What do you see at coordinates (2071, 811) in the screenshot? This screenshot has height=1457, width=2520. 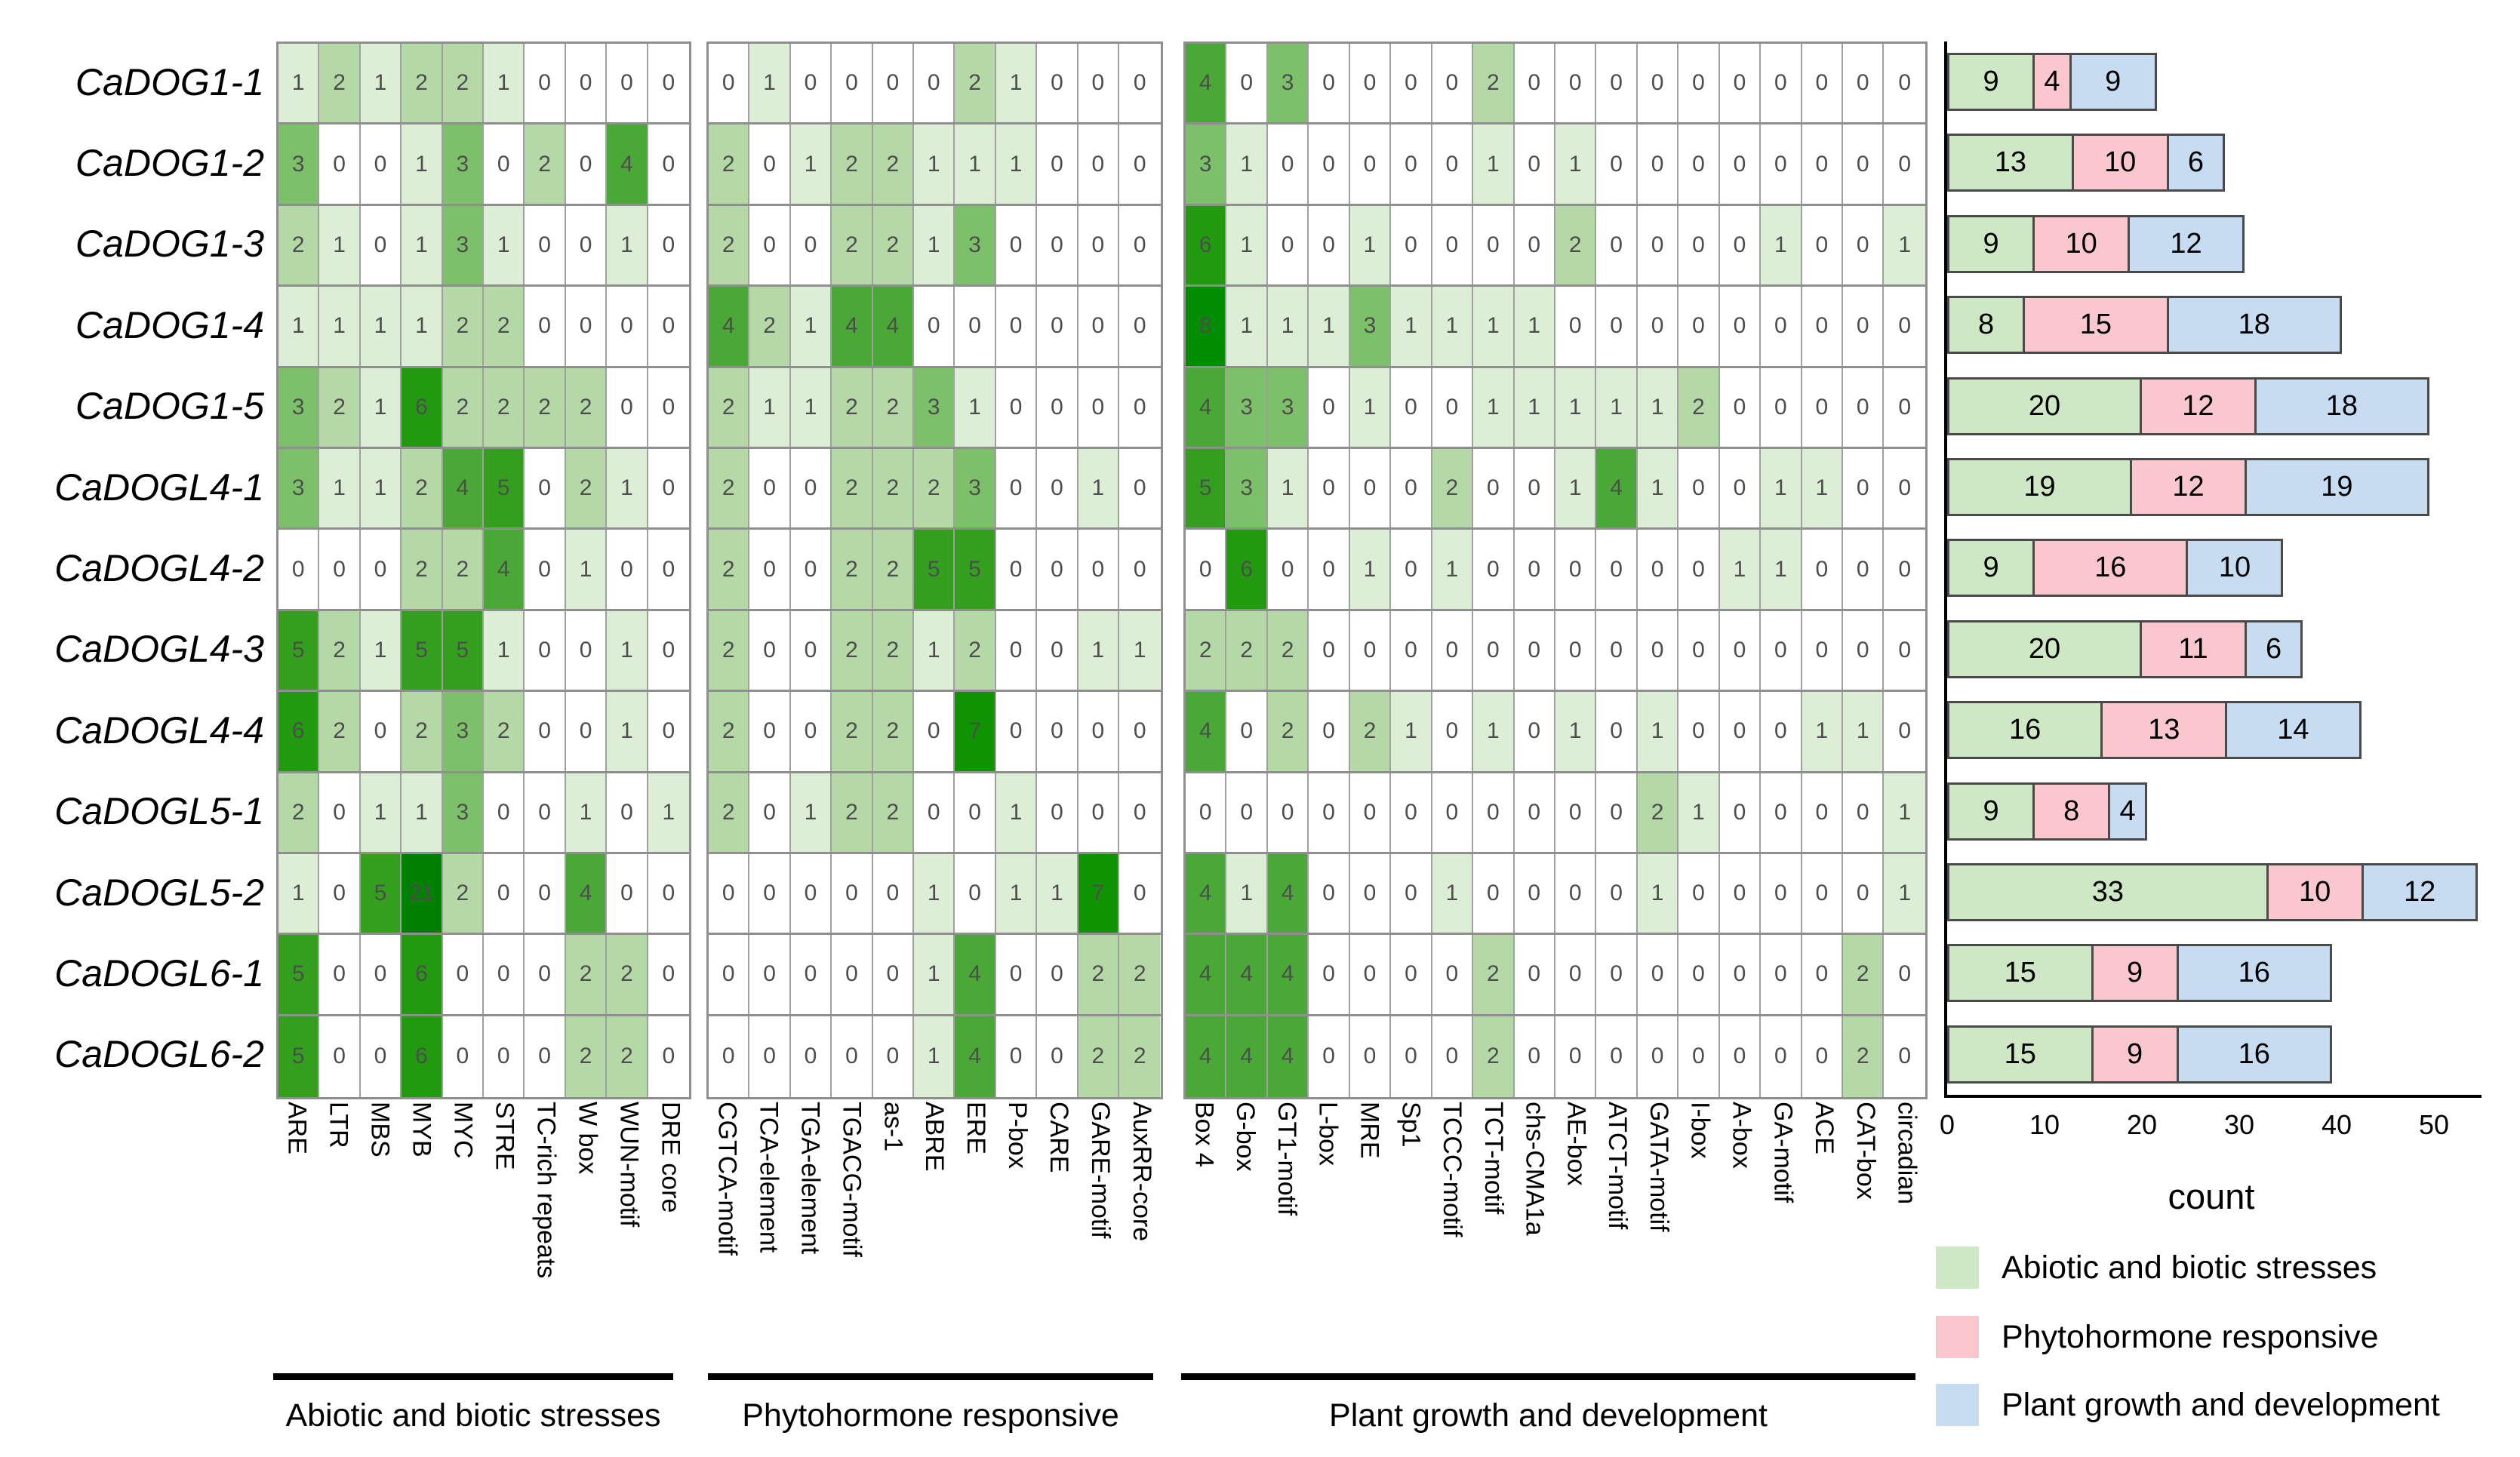 I see `bar-segment: 8` at bounding box center [2071, 811].